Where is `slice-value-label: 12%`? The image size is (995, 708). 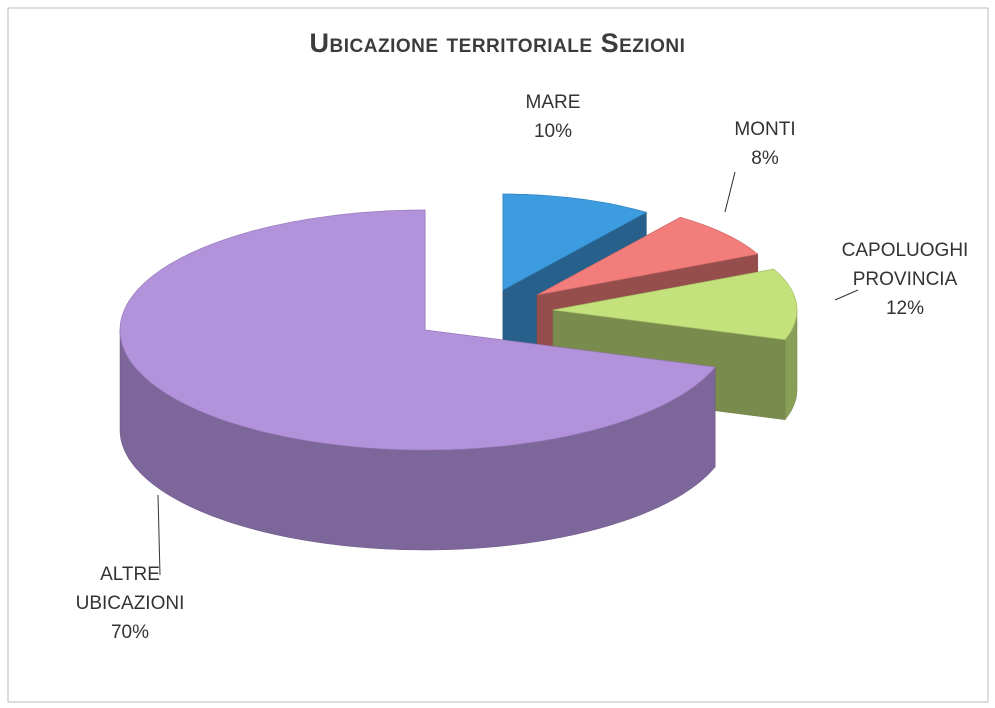 slice-value-label: 12% is located at coordinates (905, 308).